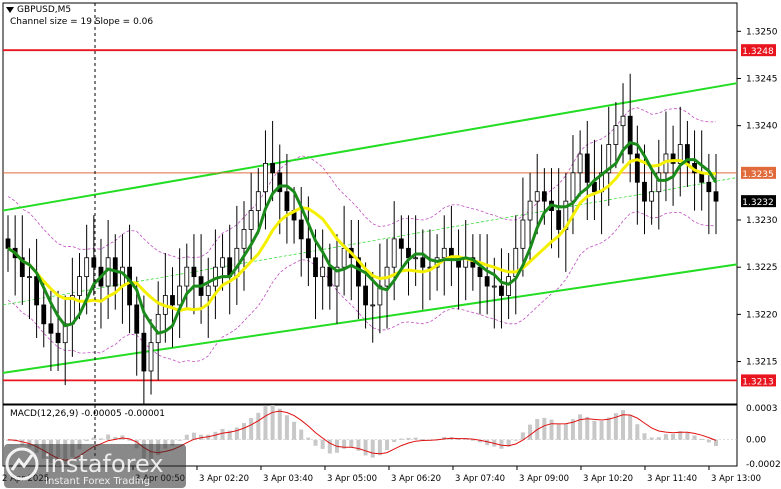 The image size is (781, 489). I want to click on level-tag-bg-1.3248, so click(758, 50).